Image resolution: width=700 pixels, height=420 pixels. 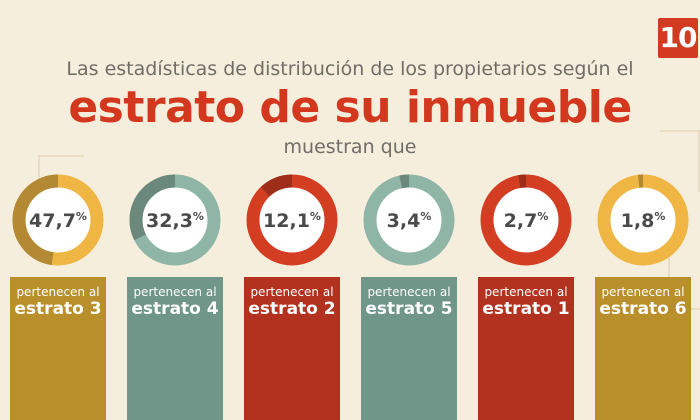 What do you see at coordinates (58, 309) in the screenshot?
I see `column-label-stratum-1: estrato 3` at bounding box center [58, 309].